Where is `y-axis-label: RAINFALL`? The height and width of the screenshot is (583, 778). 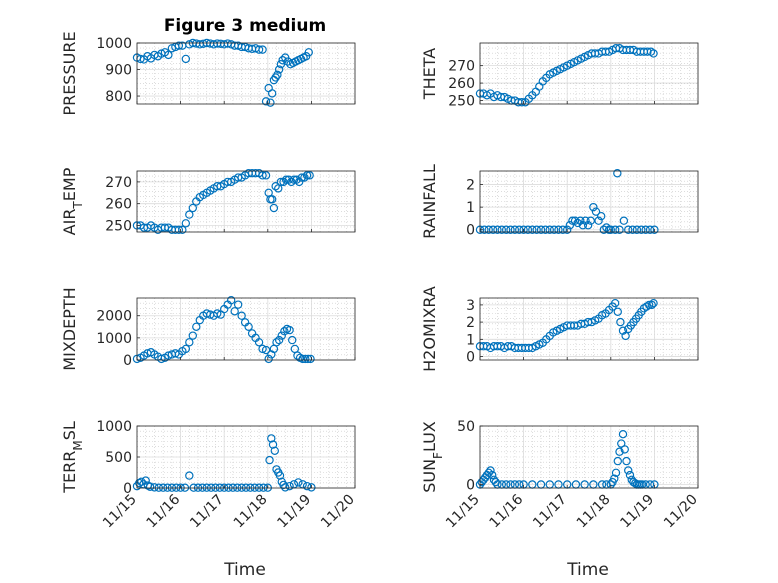
y-axis-label: RAINFALL is located at coordinates (429, 201).